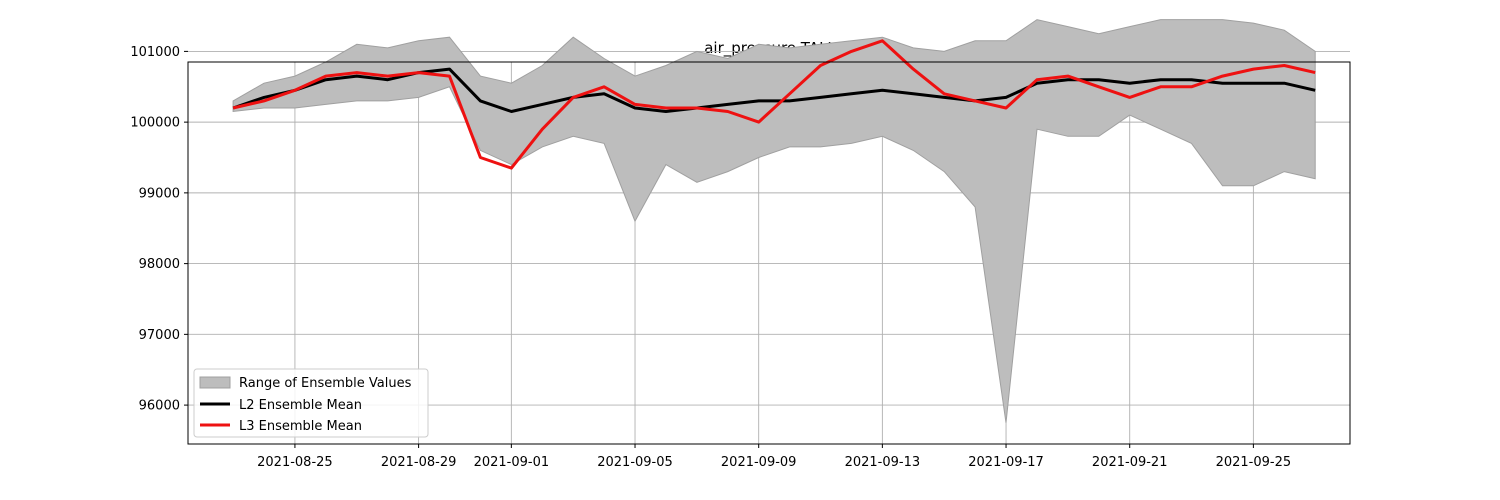 The width and height of the screenshot is (1500, 500). I want to click on x-tick-label: 2021-09-13, so click(883, 462).